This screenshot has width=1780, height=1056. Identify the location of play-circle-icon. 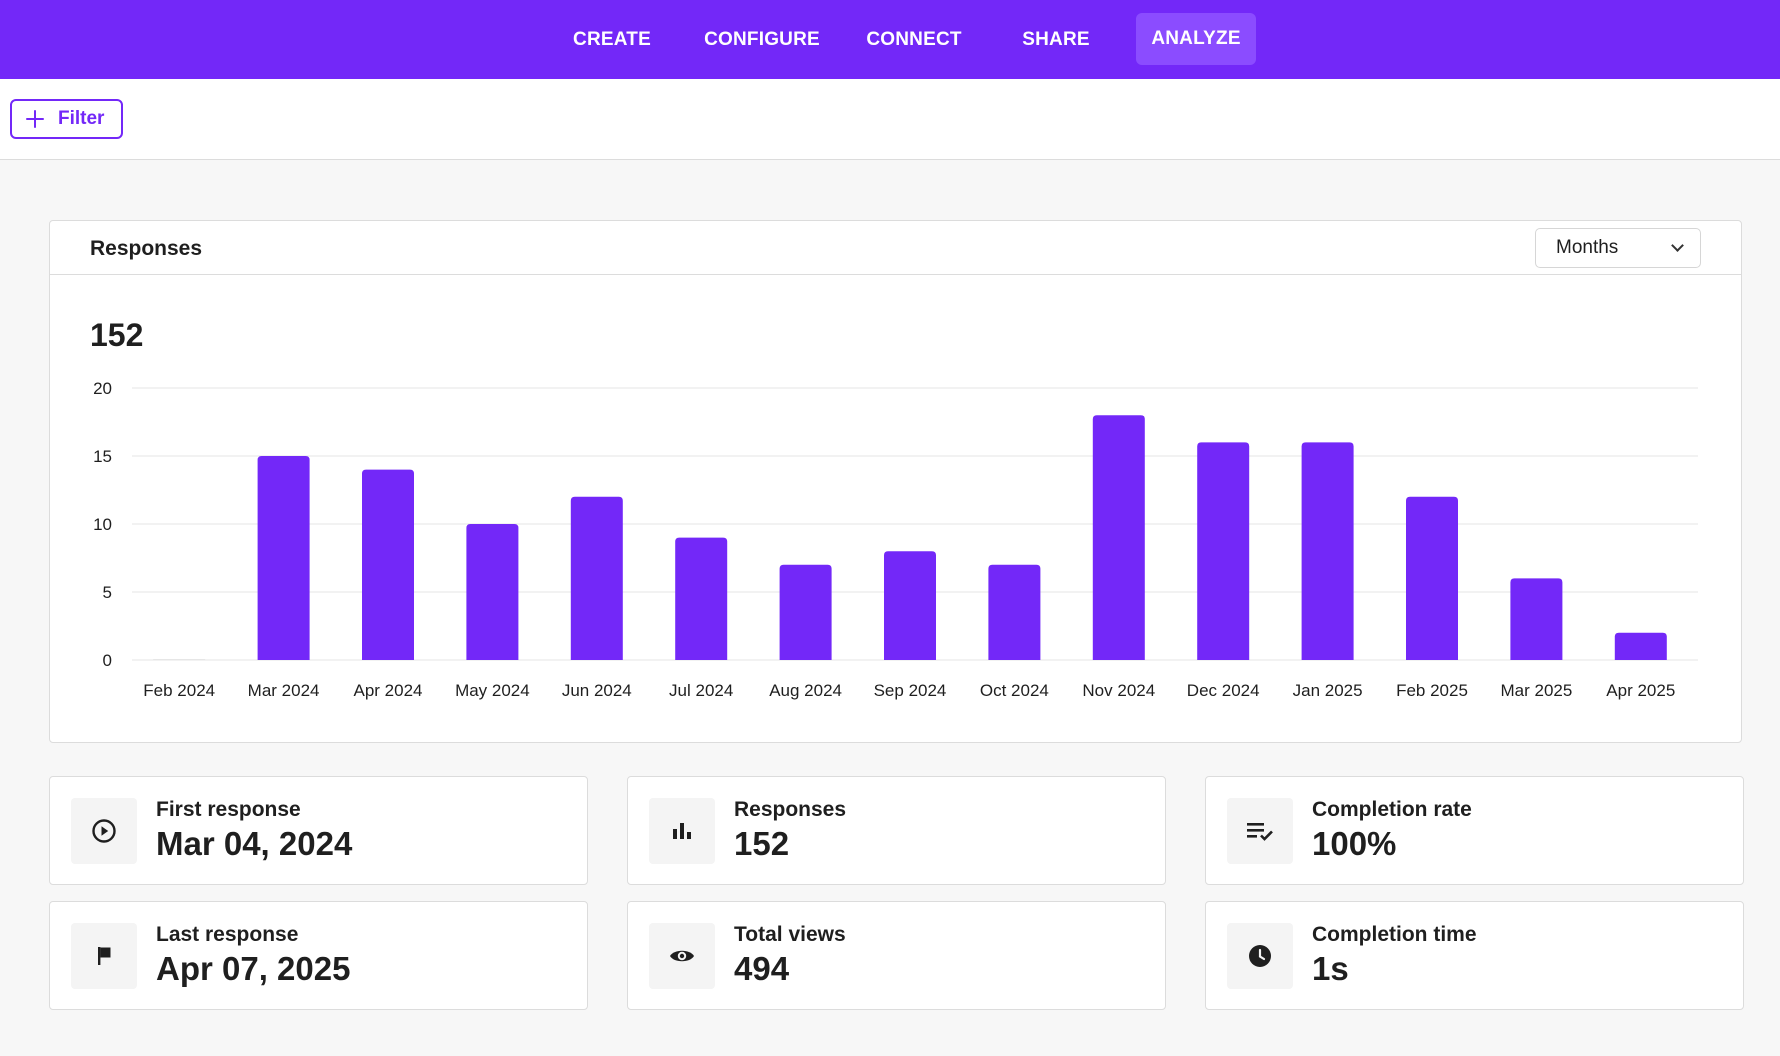
(104, 831).